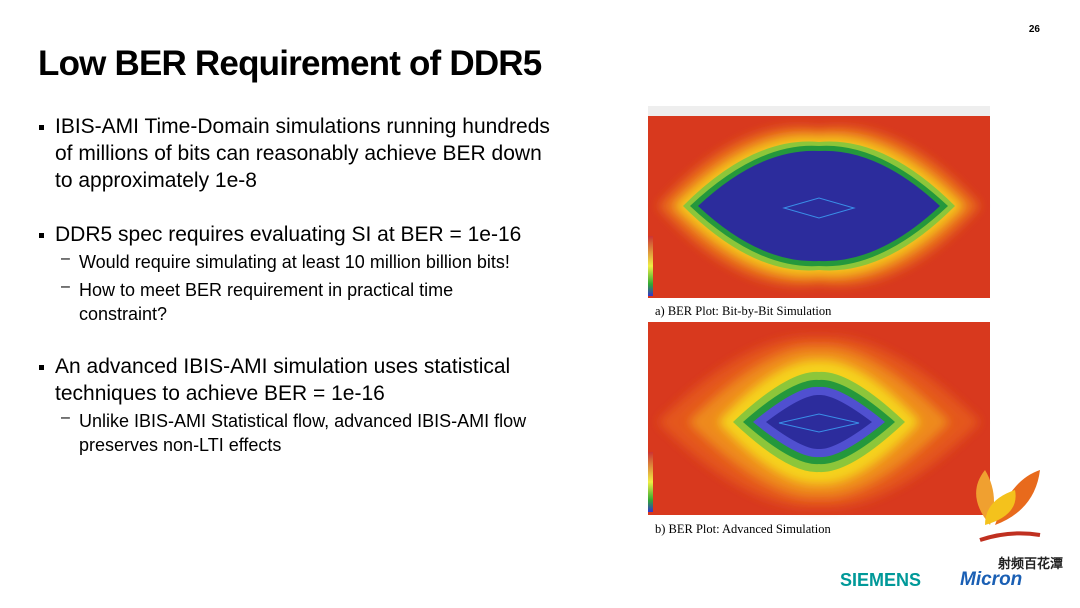  What do you see at coordinates (743, 311) in the screenshot?
I see `figure-caption: a) BER Plot: Bit-by-Bit Simulation` at bounding box center [743, 311].